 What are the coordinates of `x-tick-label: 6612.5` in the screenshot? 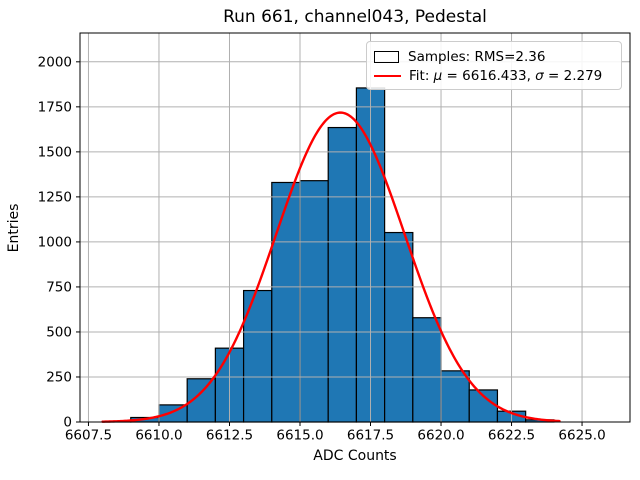 It's located at (229, 436).